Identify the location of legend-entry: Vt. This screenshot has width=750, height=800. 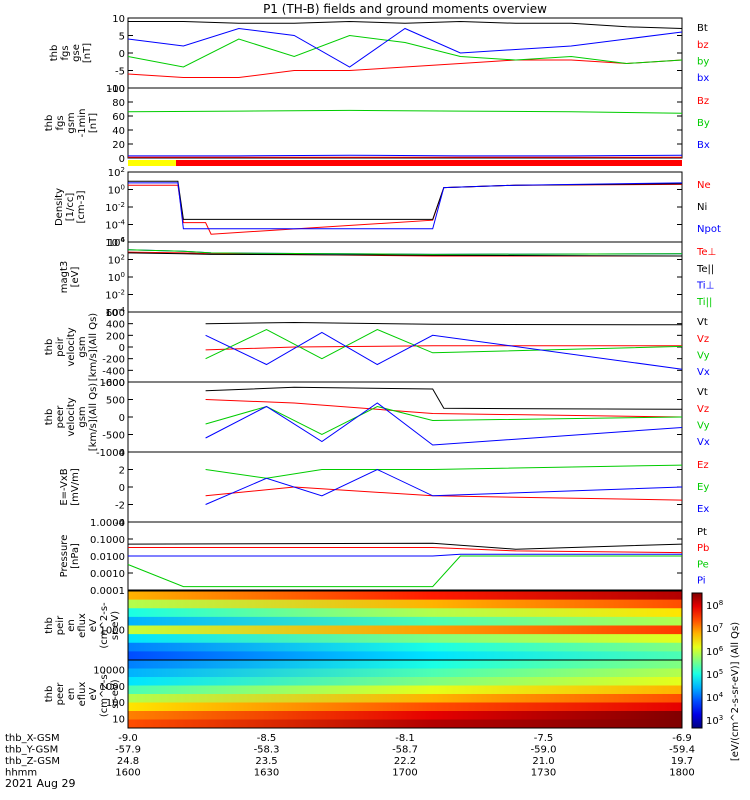
(702, 322).